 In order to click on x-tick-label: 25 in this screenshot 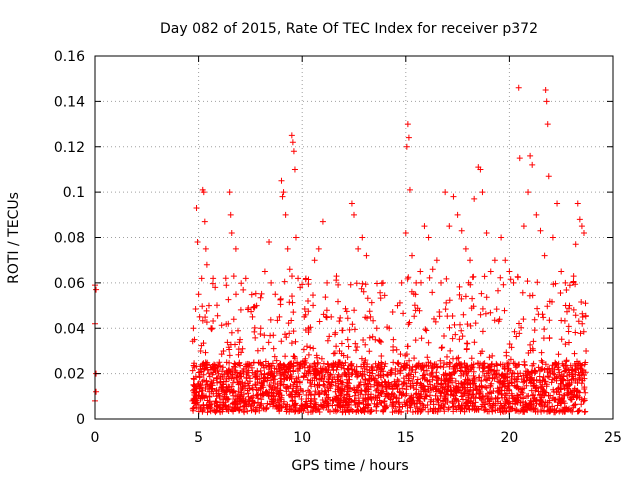, I will do `click(613, 438)`.